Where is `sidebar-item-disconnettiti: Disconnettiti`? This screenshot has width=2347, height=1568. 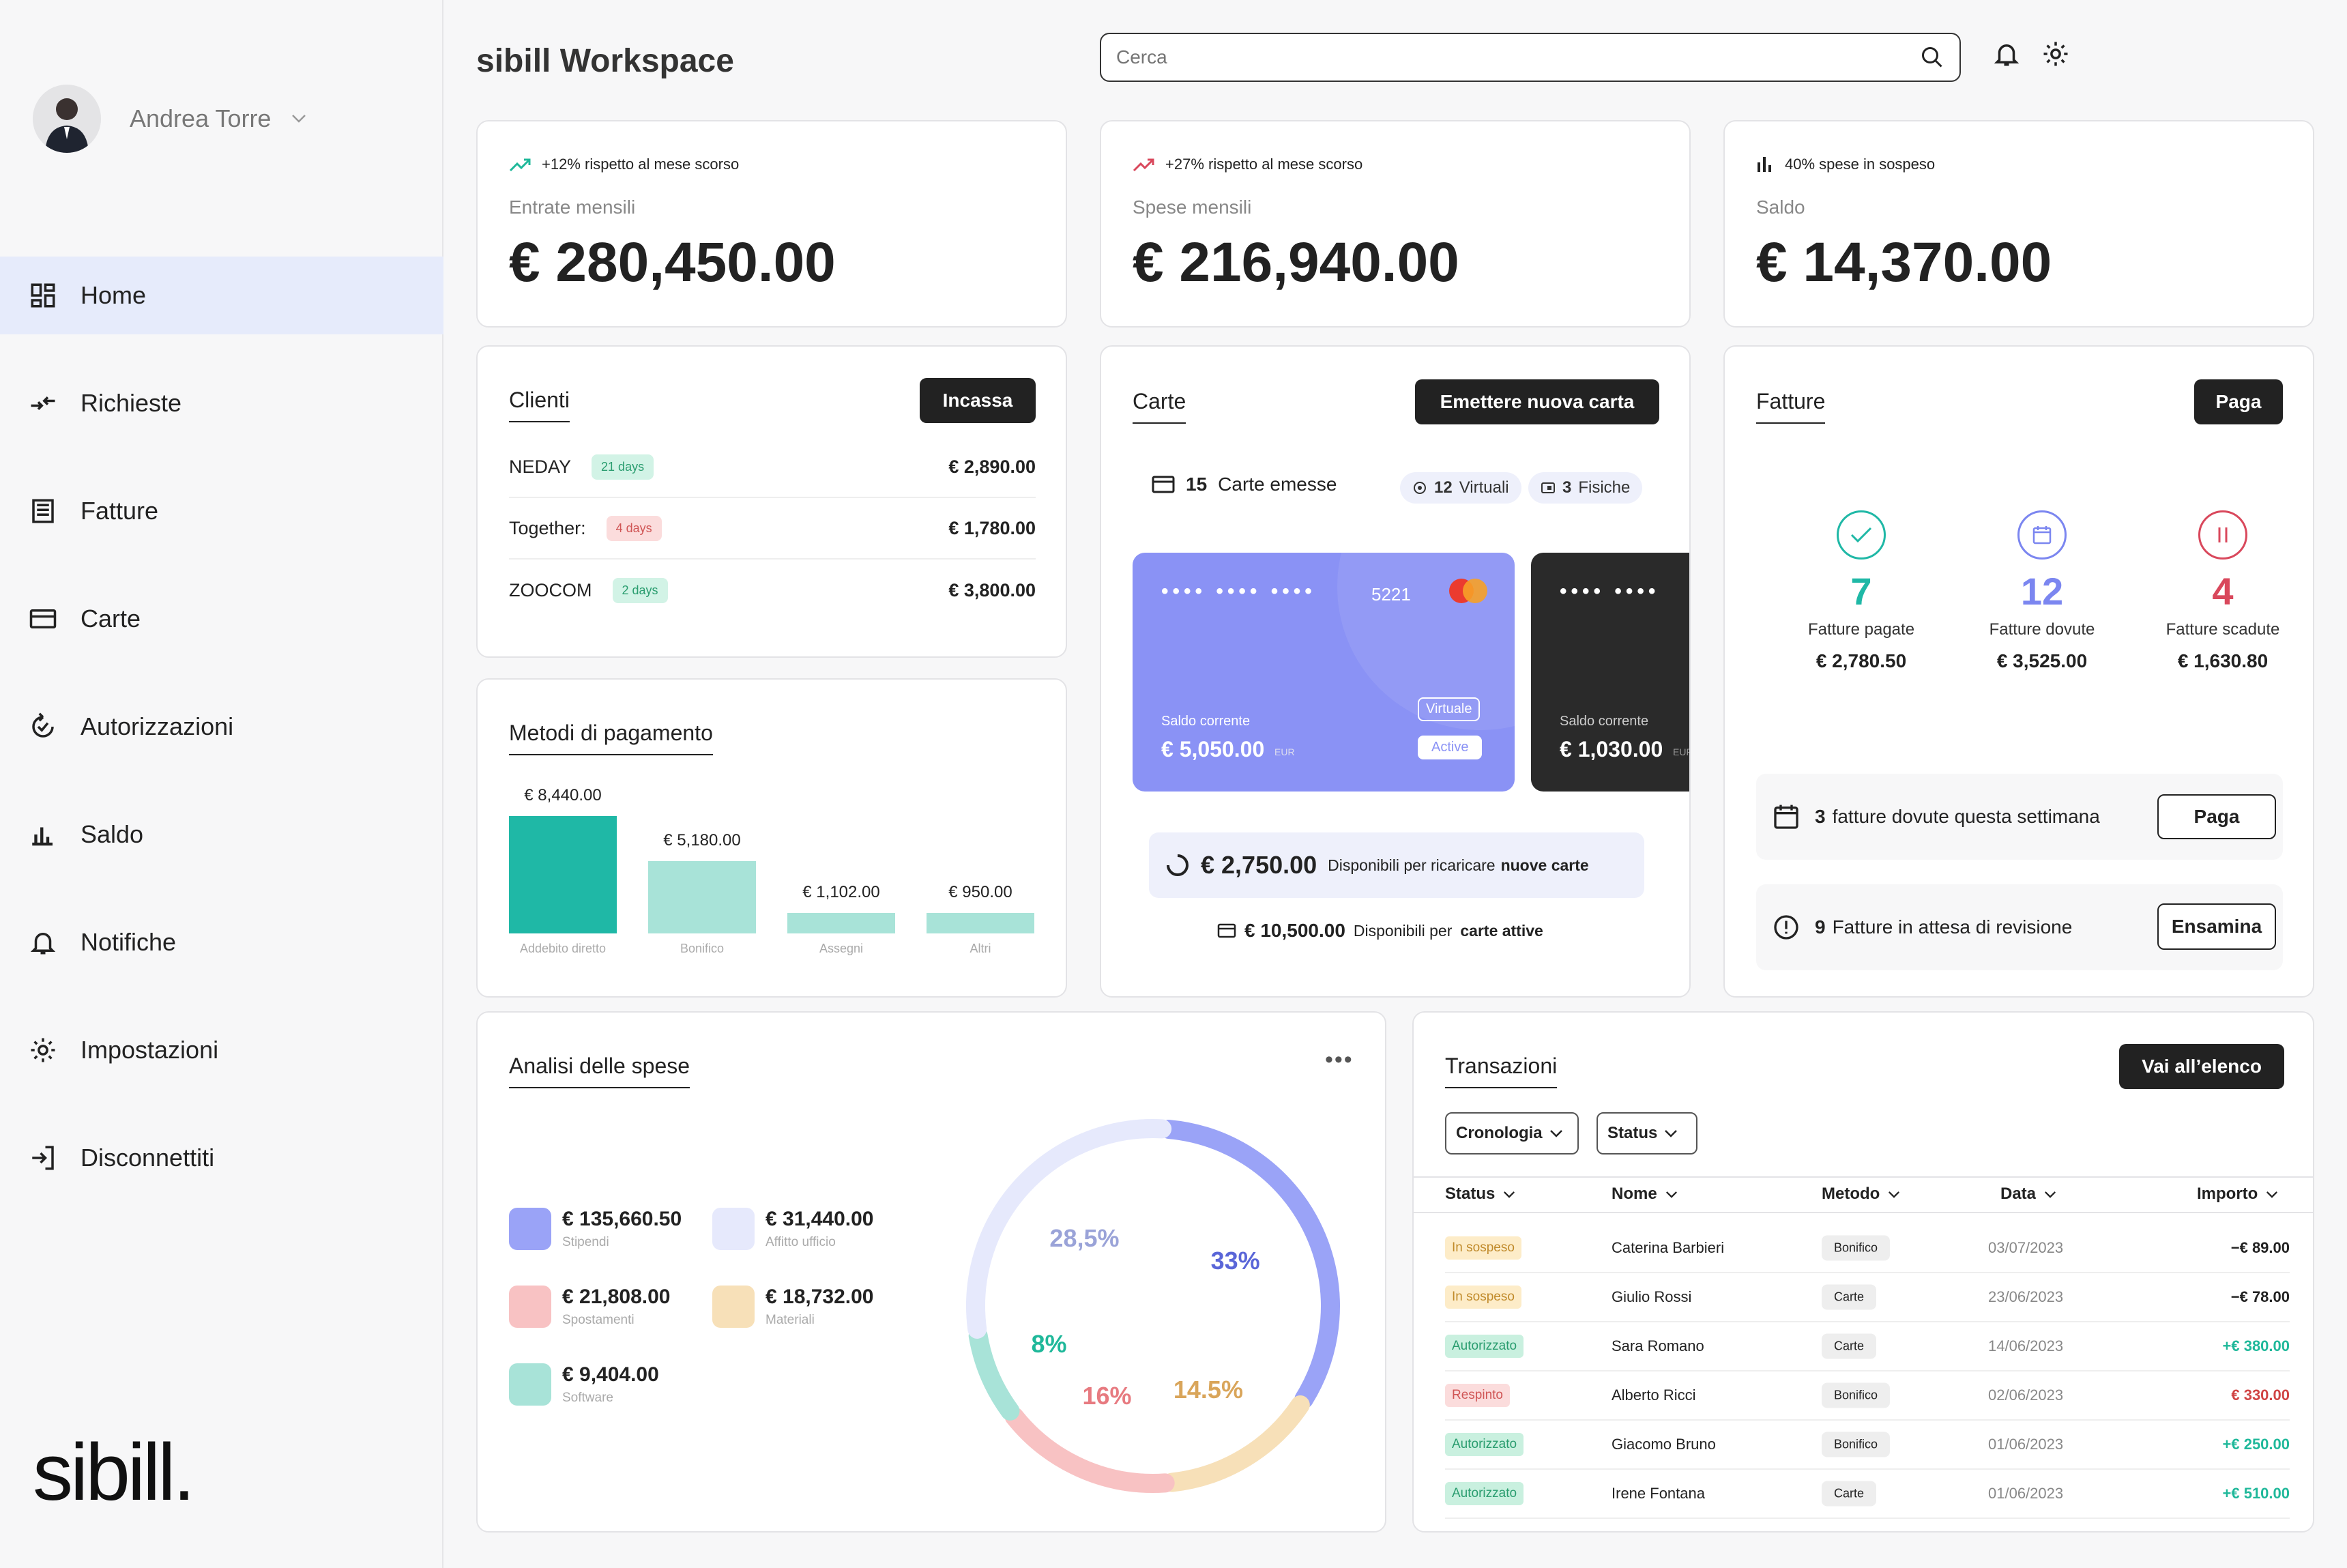
sidebar-item-disconnettiti: Disconnettiti is located at coordinates (221, 1158).